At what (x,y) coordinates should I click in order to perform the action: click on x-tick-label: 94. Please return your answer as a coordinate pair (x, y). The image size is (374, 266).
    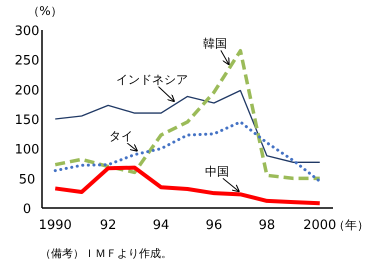
    Looking at the image, I should click on (161, 225).